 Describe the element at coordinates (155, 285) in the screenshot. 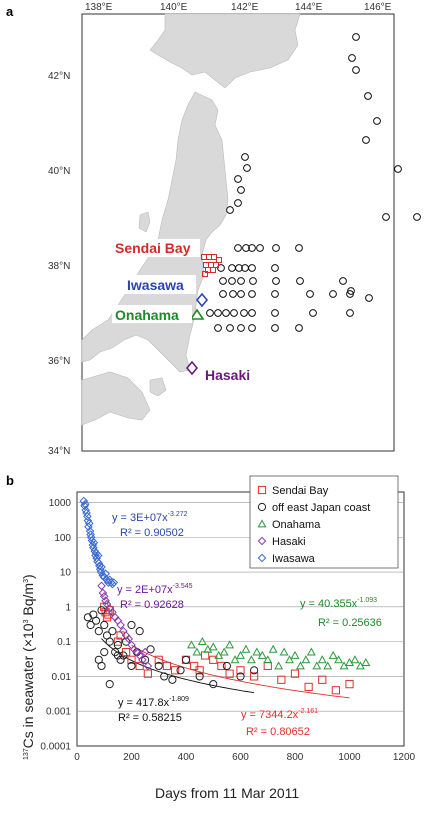

I see `iwasawa-label: Iwasawa` at that location.